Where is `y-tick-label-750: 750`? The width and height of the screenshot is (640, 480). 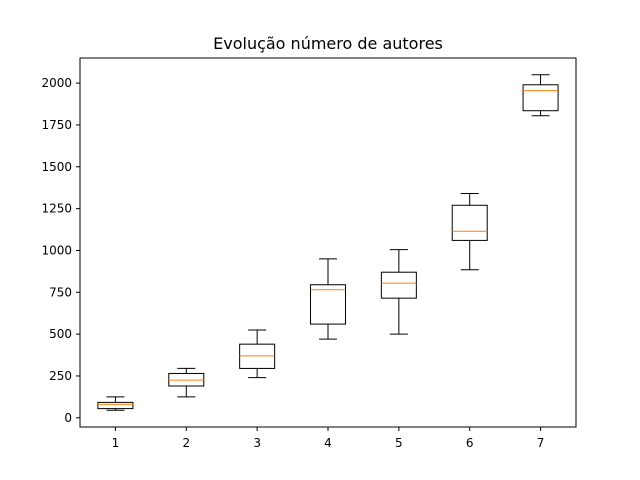 y-tick-label-750: 750 is located at coordinates (60, 292).